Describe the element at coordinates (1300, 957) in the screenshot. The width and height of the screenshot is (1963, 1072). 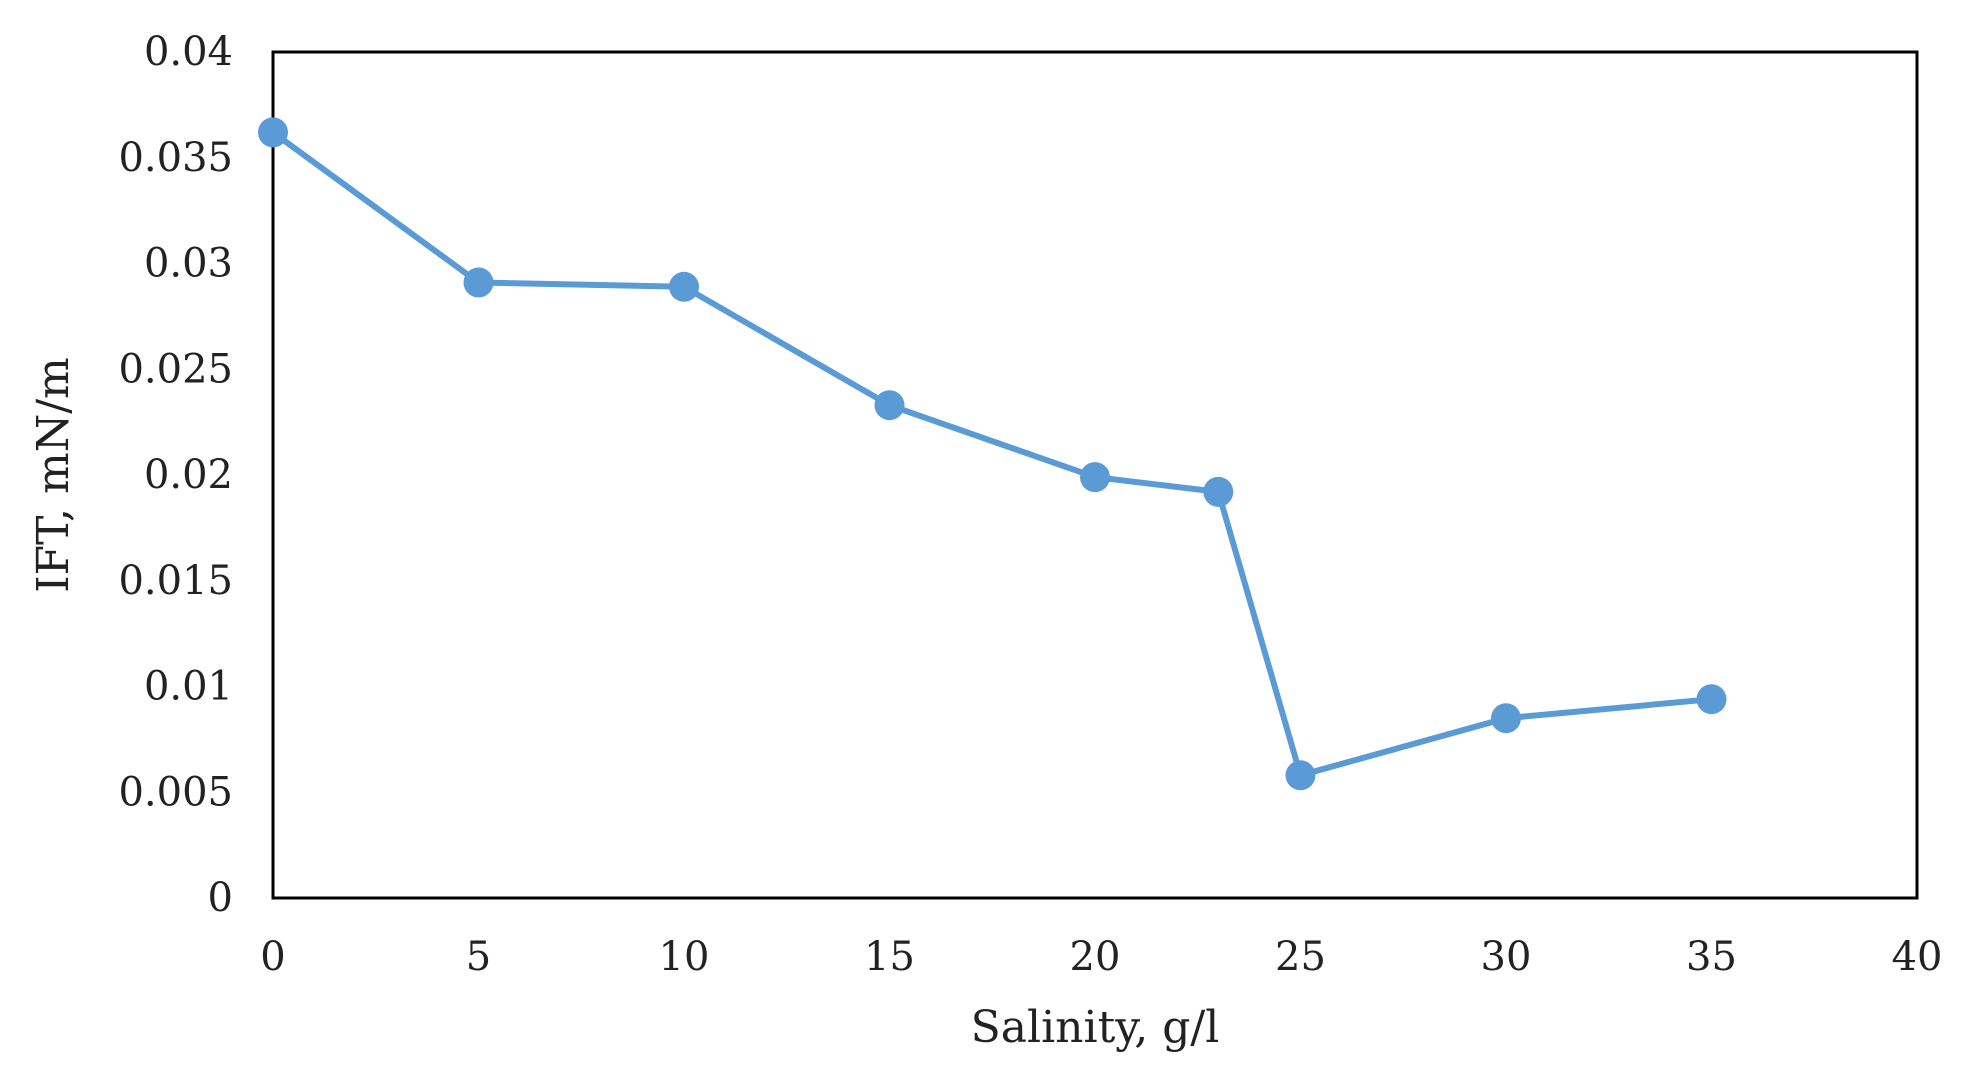
I see `x-tick-label: 25` at that location.